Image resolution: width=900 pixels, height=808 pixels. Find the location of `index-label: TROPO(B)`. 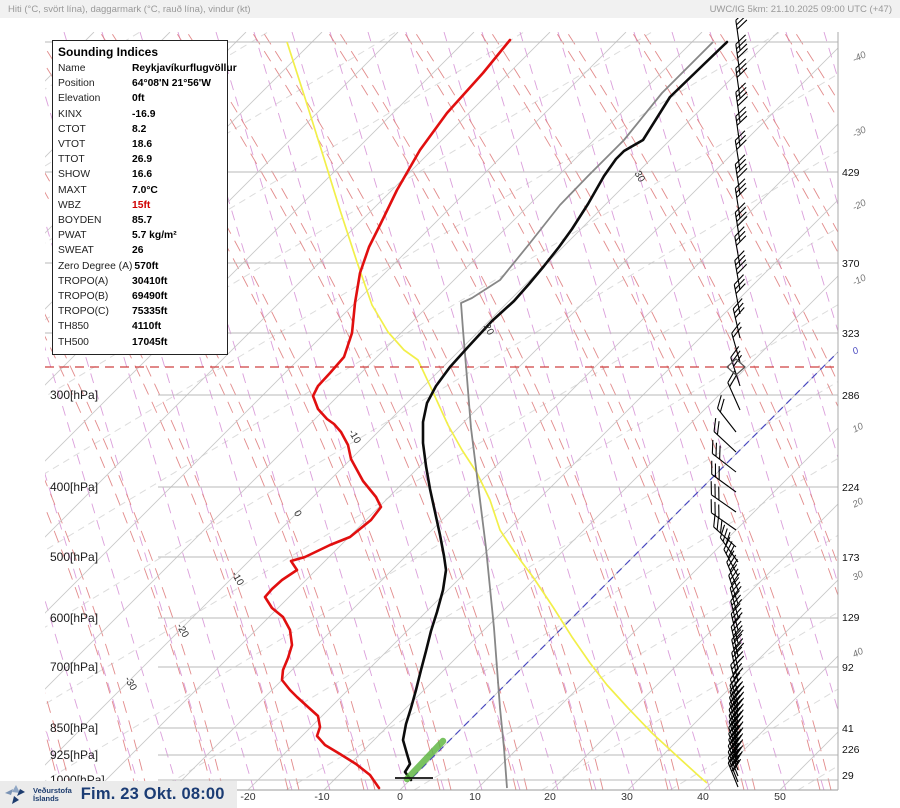

index-label: TROPO(B) is located at coordinates (83, 297).